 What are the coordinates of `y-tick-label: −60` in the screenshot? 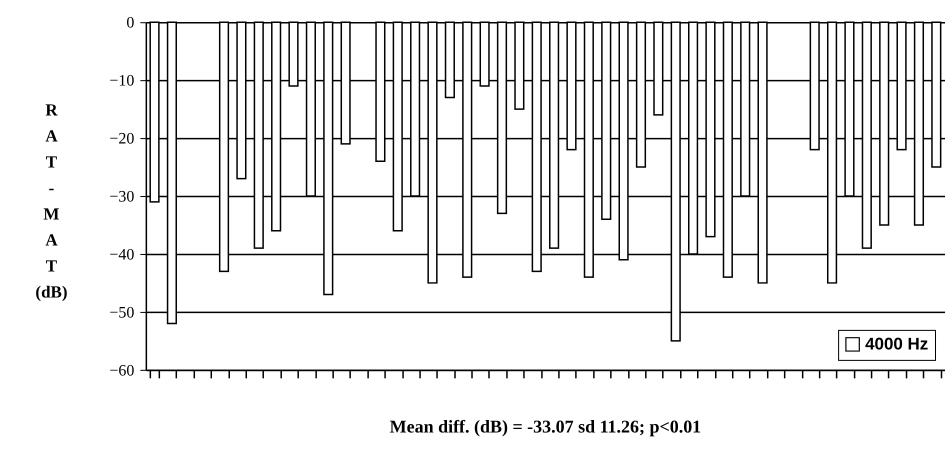 It's located at (121, 371).